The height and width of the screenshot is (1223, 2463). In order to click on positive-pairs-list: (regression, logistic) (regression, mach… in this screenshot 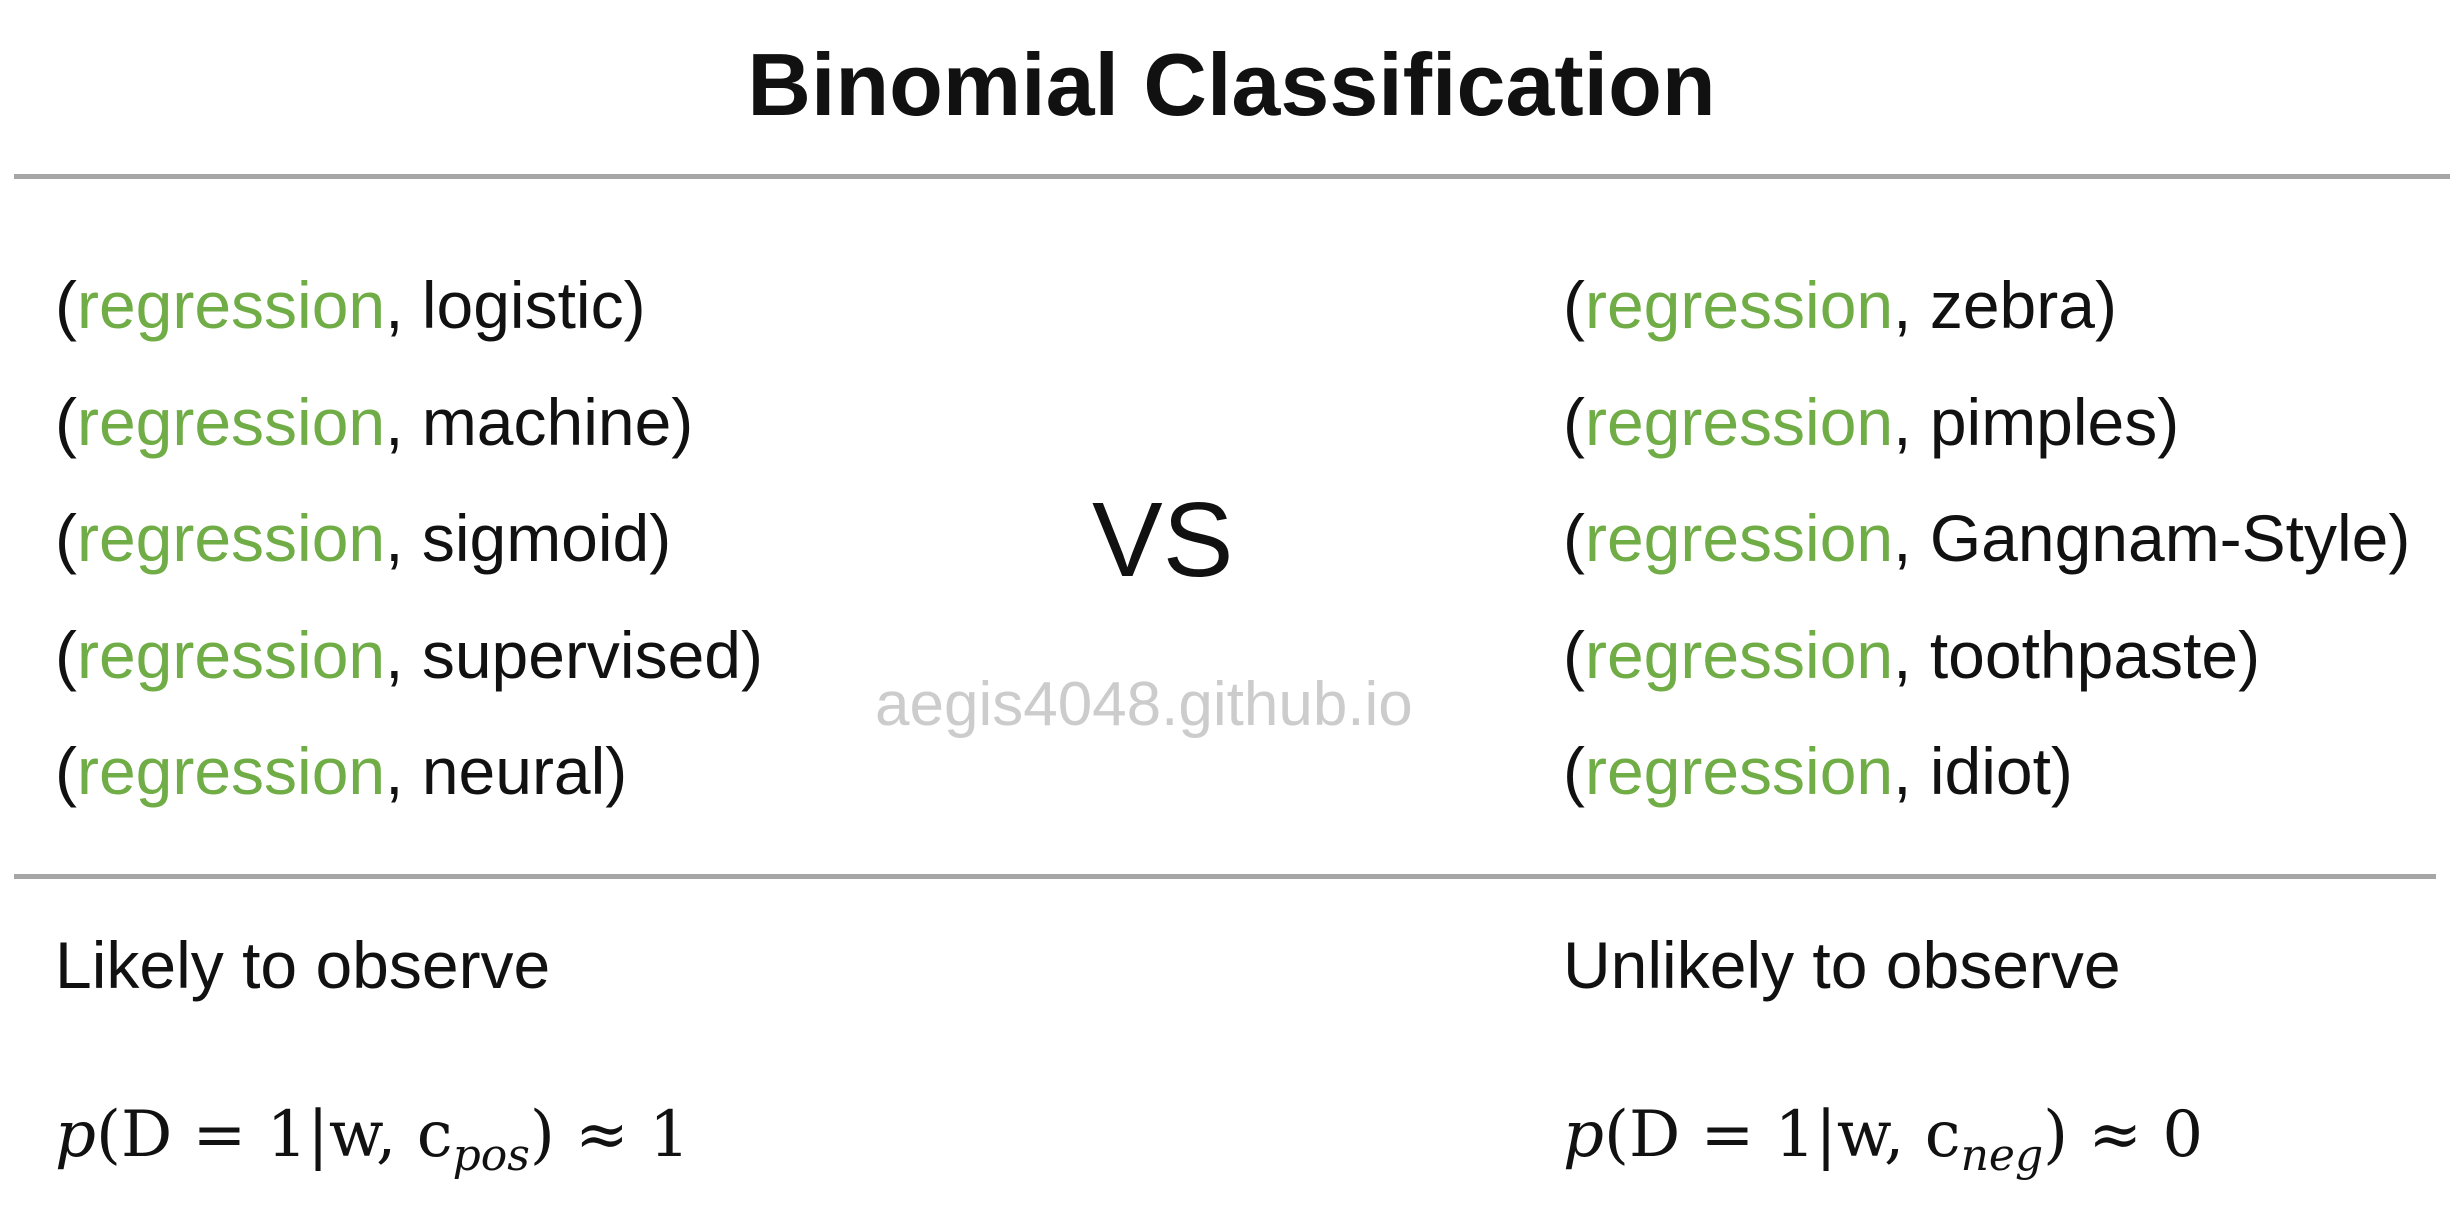, I will do `click(409, 551)`.